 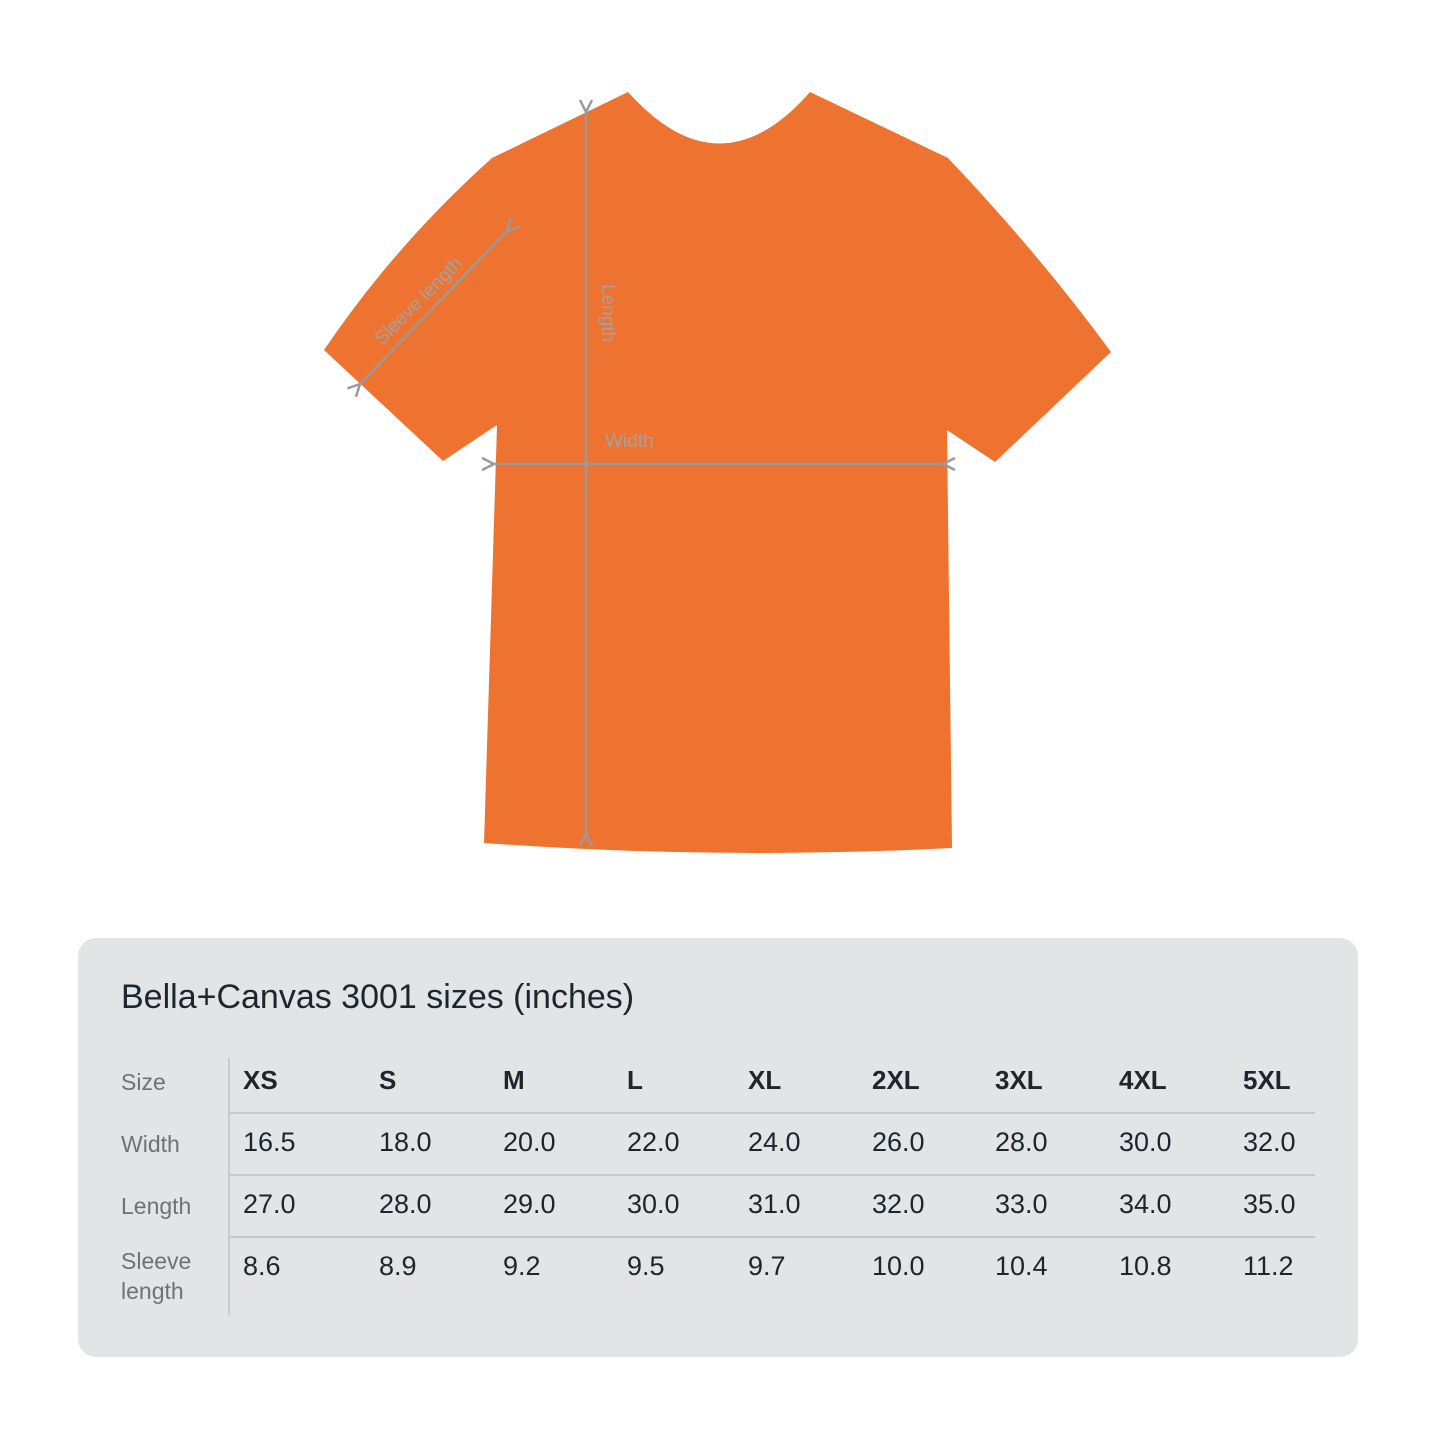 I want to click on sleeve-cell: 9.2, so click(x=522, y=1266).